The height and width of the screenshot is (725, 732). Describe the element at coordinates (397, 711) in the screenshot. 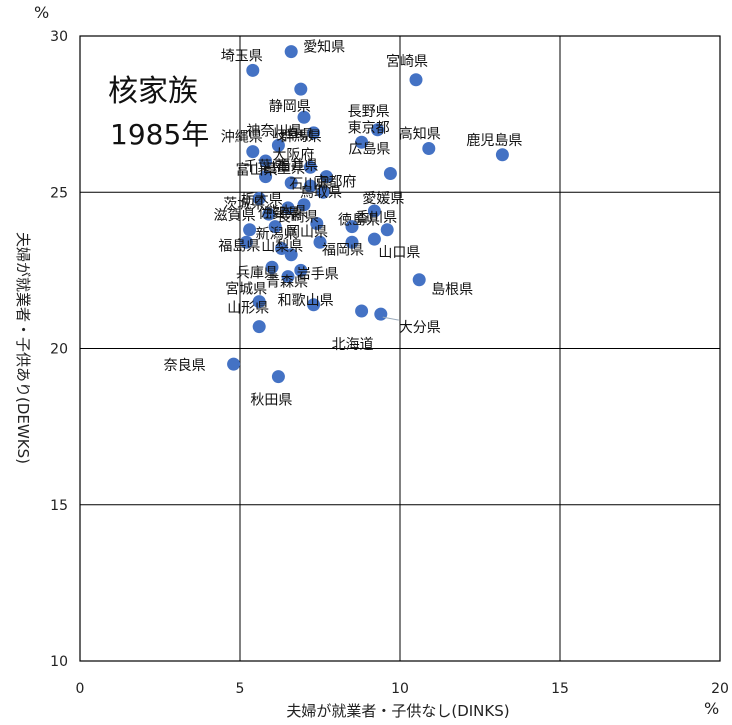

I see `x-axis-title: 夫婦が就業者・子供なし(DINKS)` at that location.